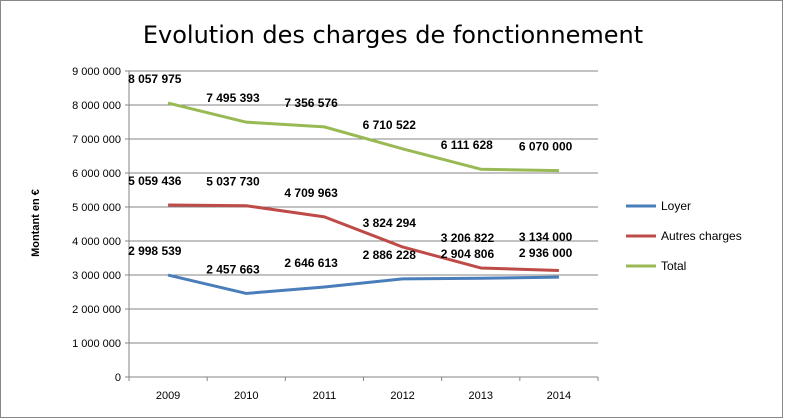 The height and width of the screenshot is (420, 785). I want to click on y-tick-label: 0, so click(118, 378).